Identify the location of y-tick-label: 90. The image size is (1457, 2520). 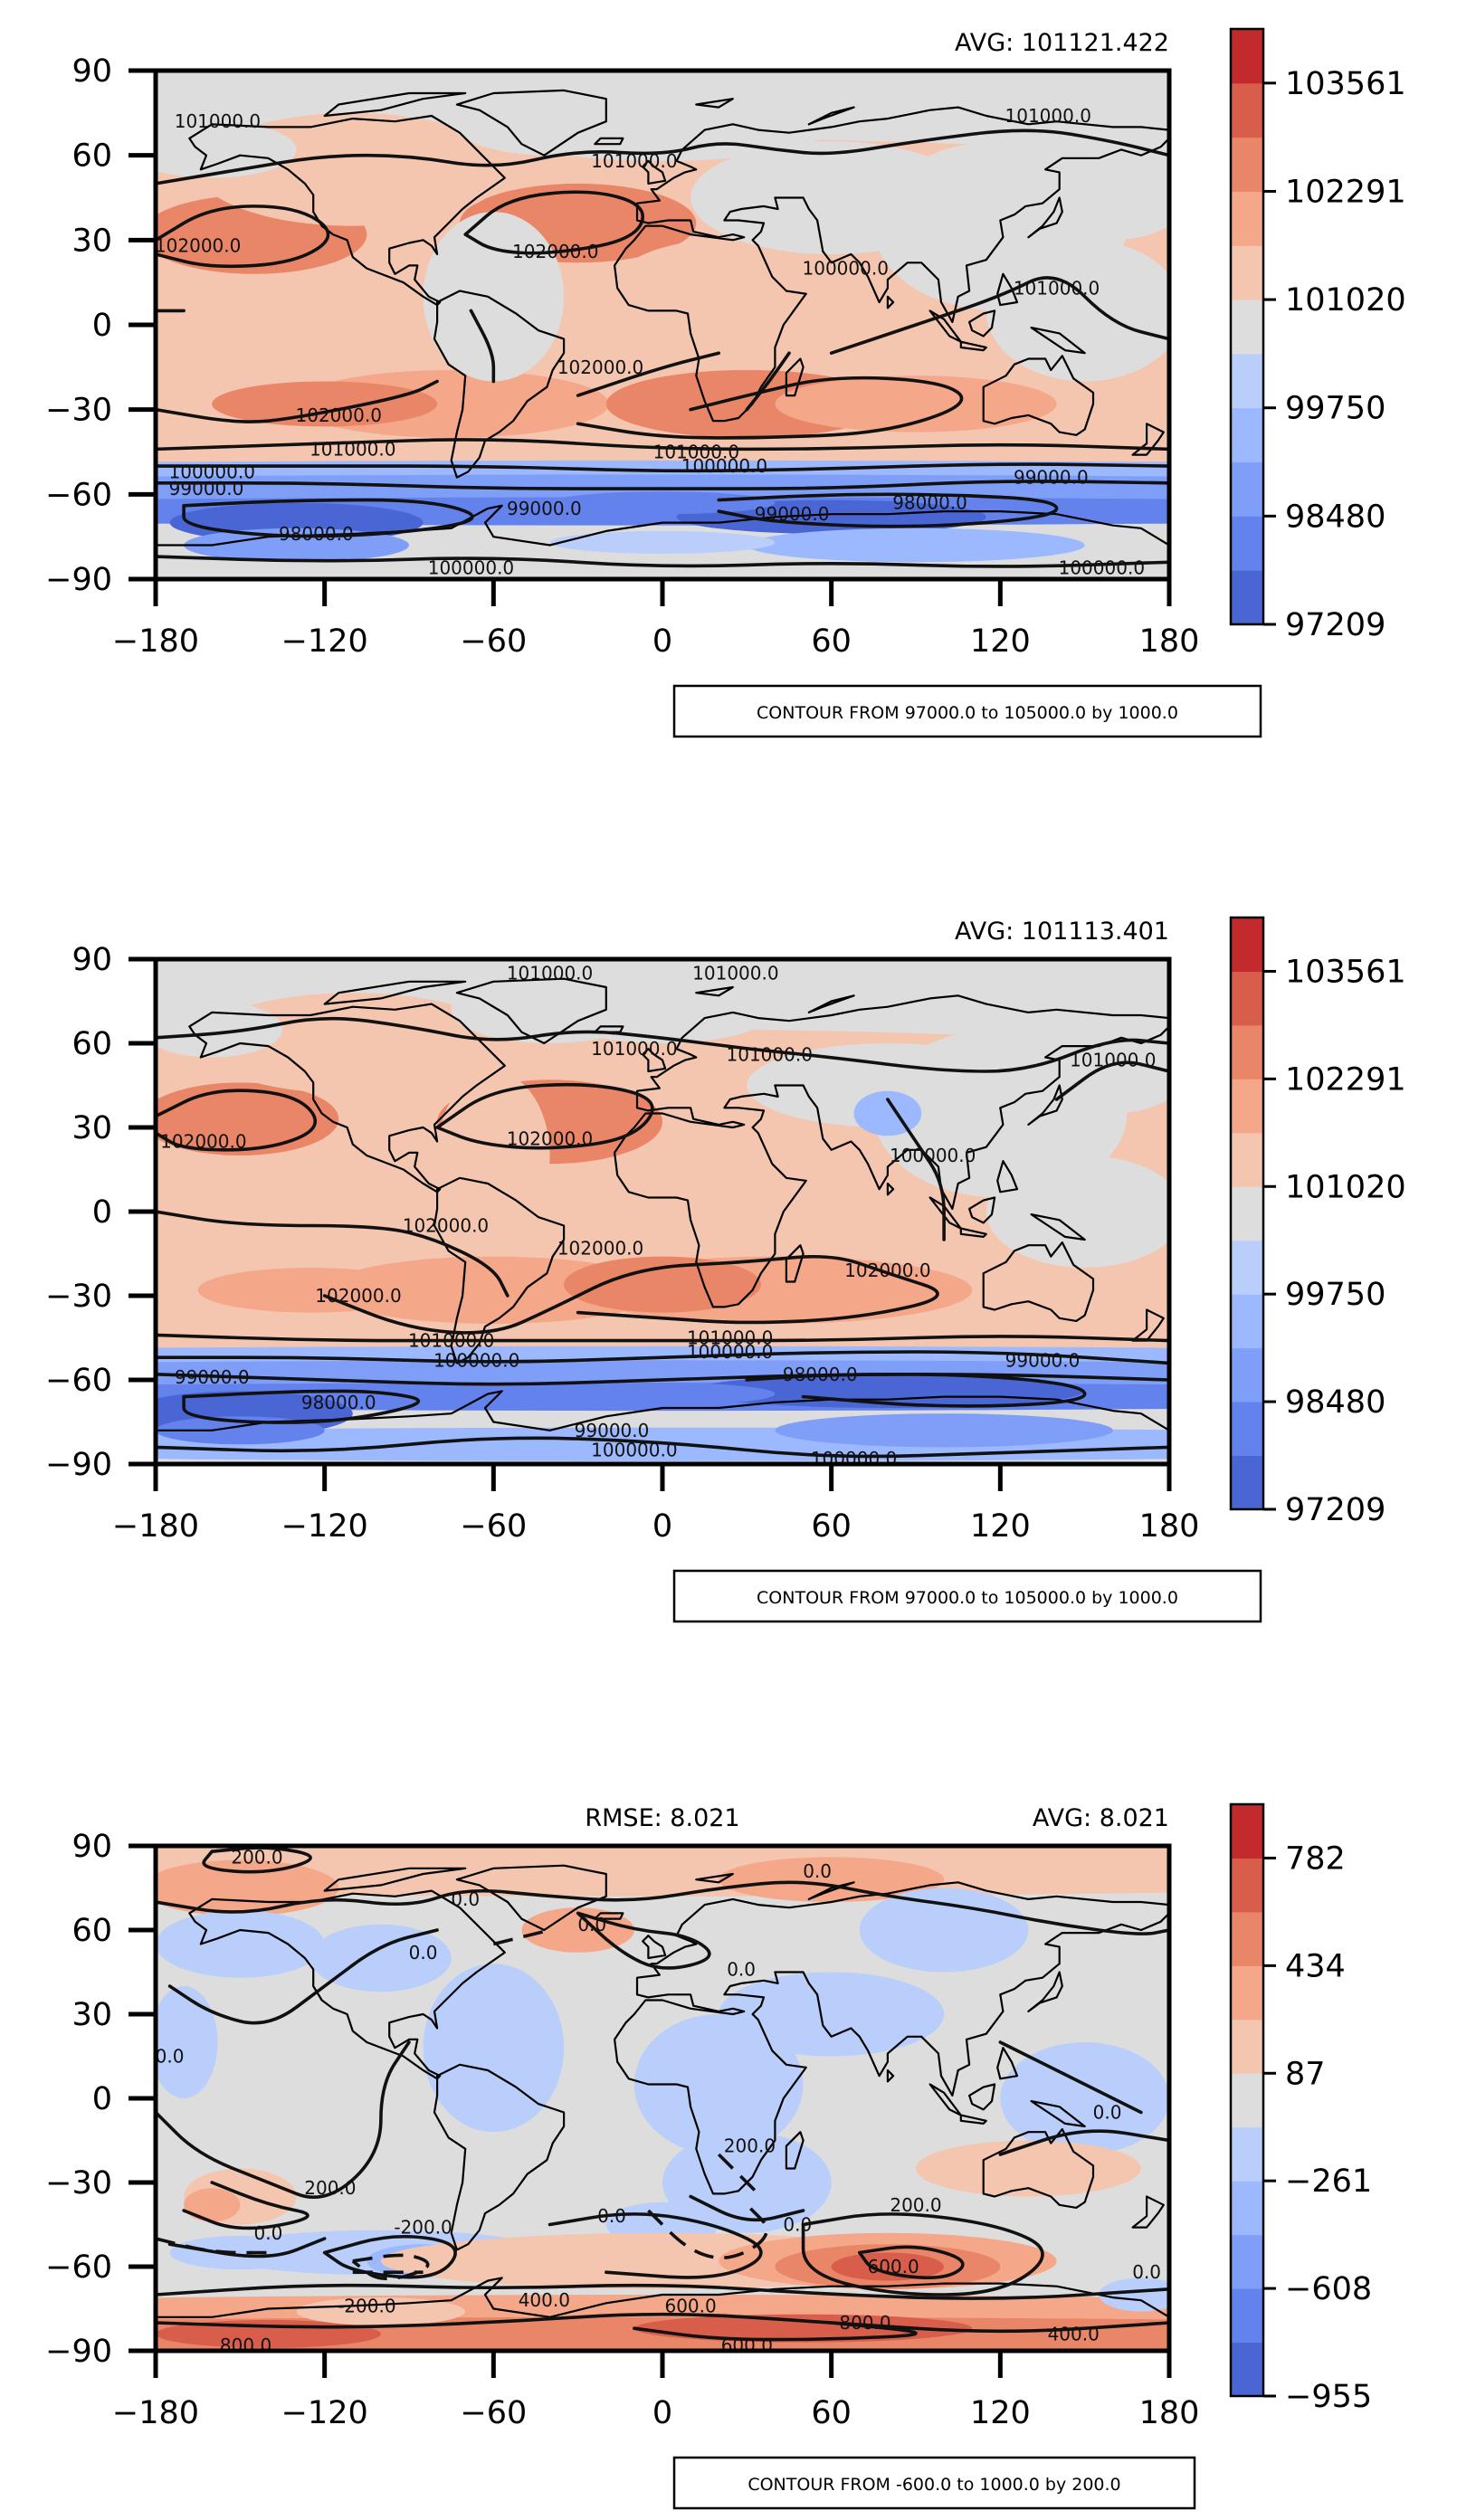
(91, 960).